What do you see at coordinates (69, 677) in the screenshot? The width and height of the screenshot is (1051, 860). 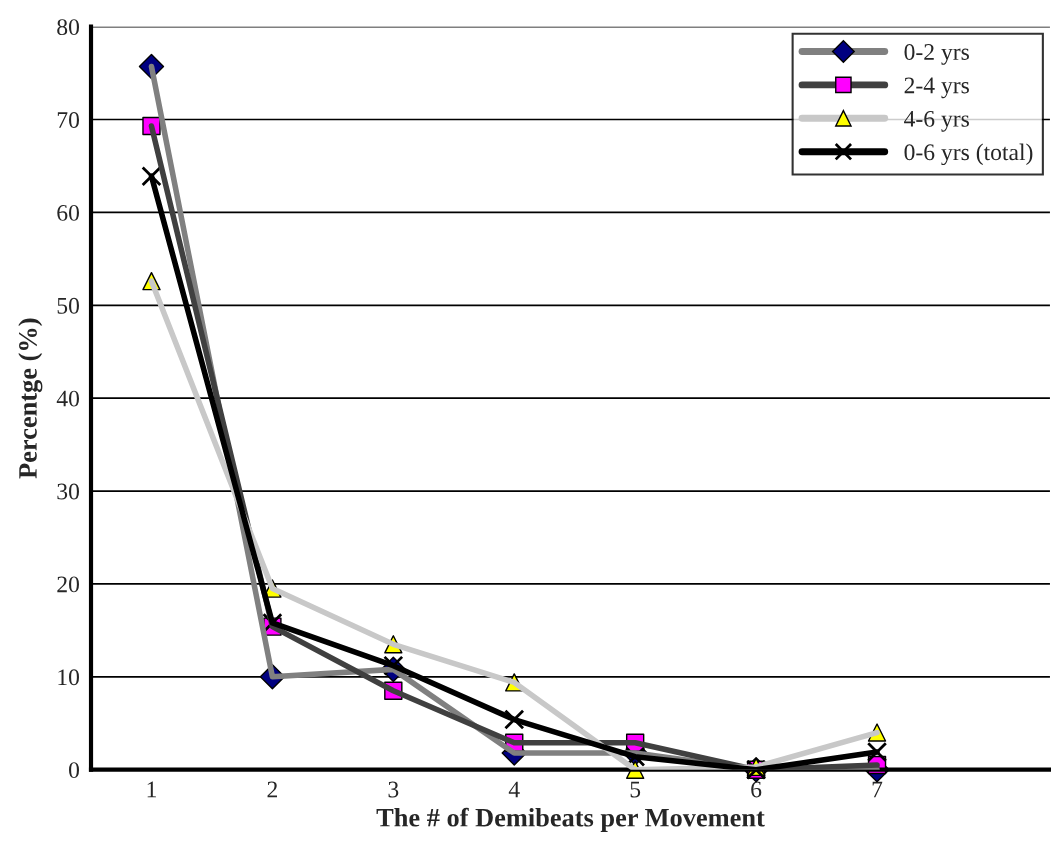 I see `y-tick-label: 10` at bounding box center [69, 677].